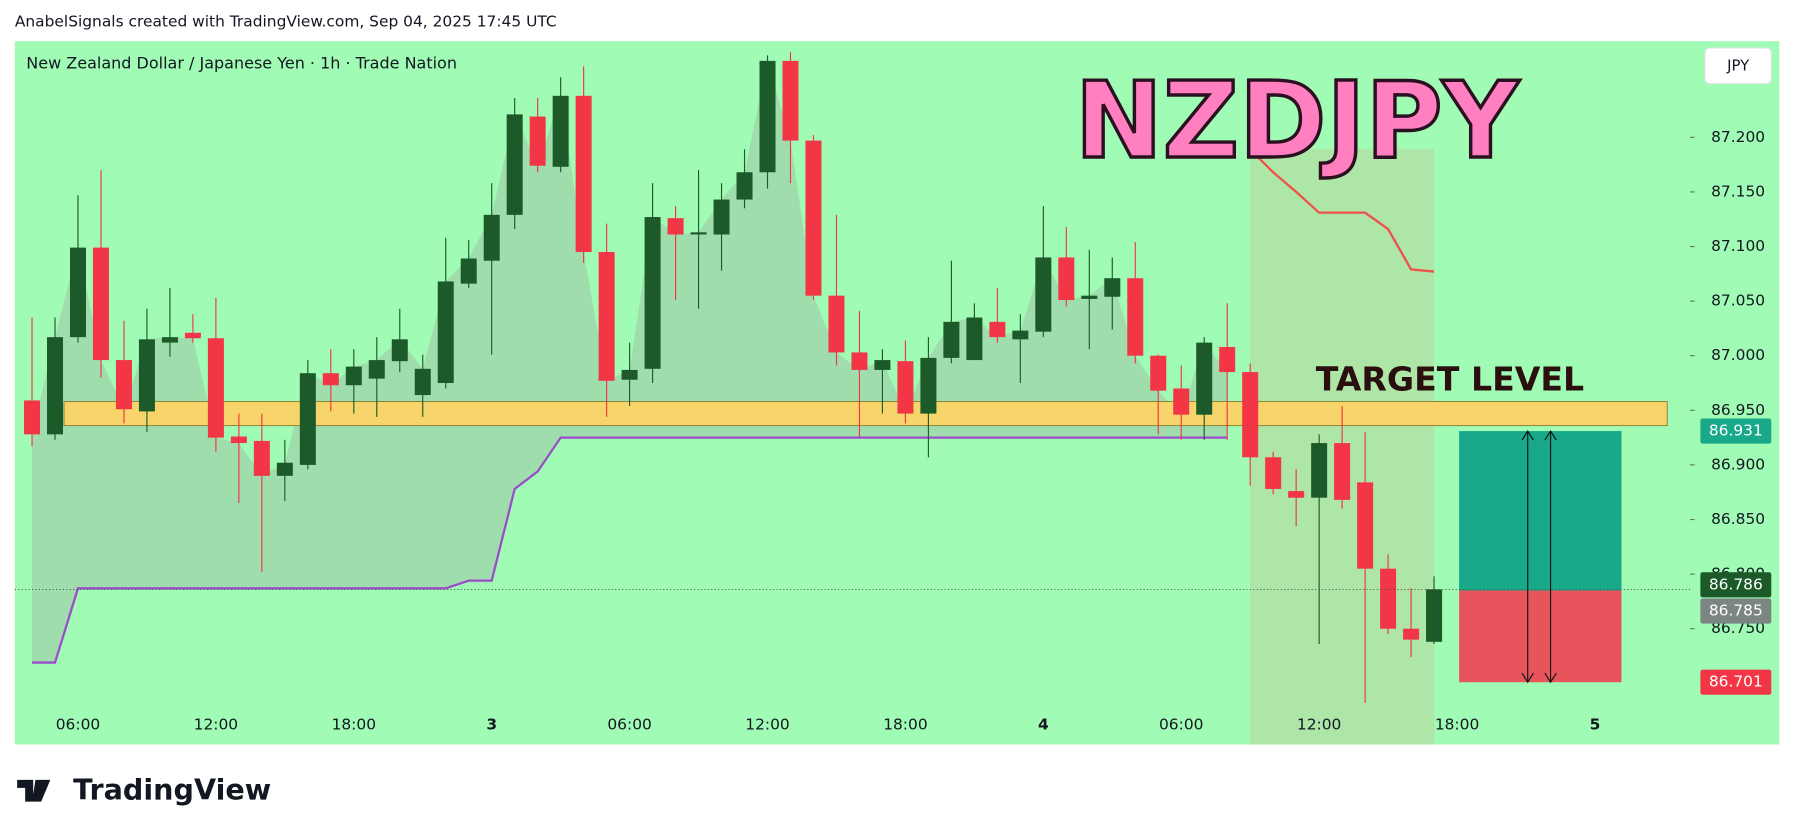 The image size is (1793, 836). I want to click on currency-label: JPY, so click(1738, 65).